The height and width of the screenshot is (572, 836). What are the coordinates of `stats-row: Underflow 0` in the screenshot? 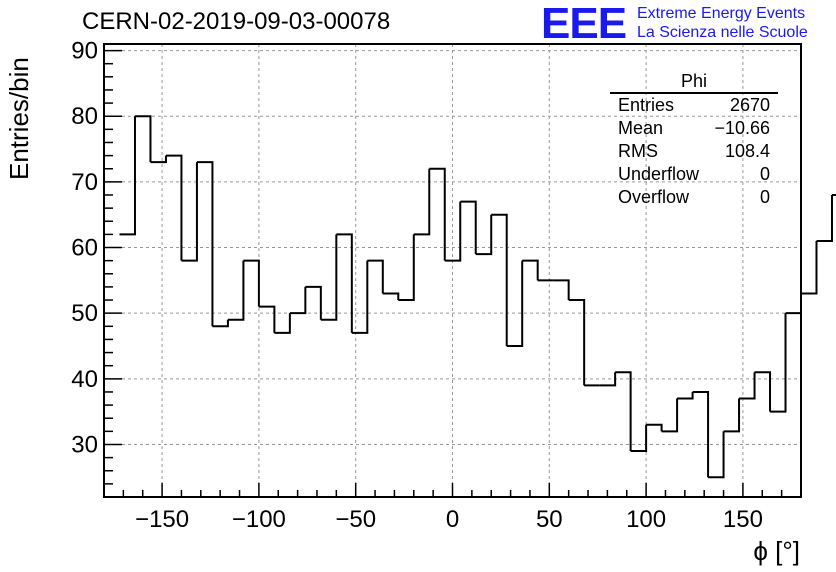 It's located at (694, 174).